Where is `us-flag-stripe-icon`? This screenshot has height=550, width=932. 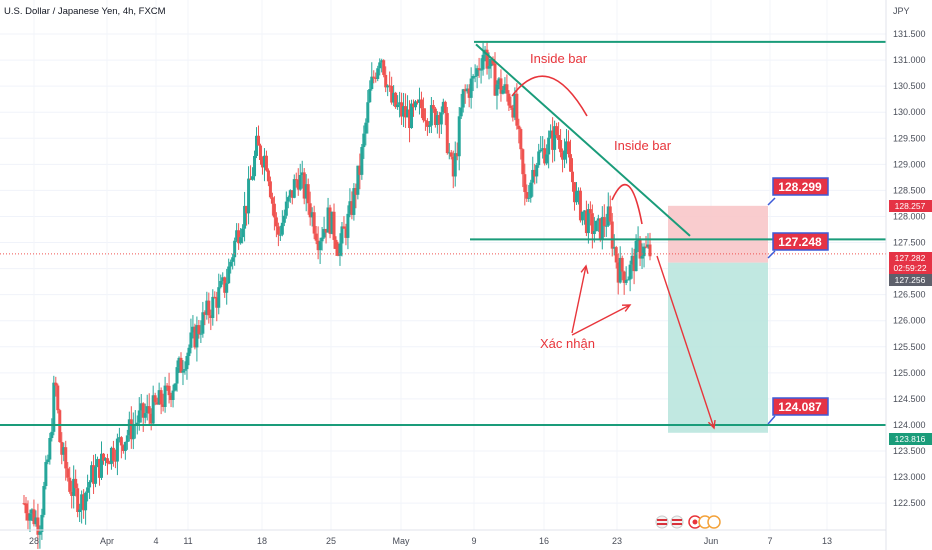
us-flag-stripe-icon is located at coordinates (662, 520).